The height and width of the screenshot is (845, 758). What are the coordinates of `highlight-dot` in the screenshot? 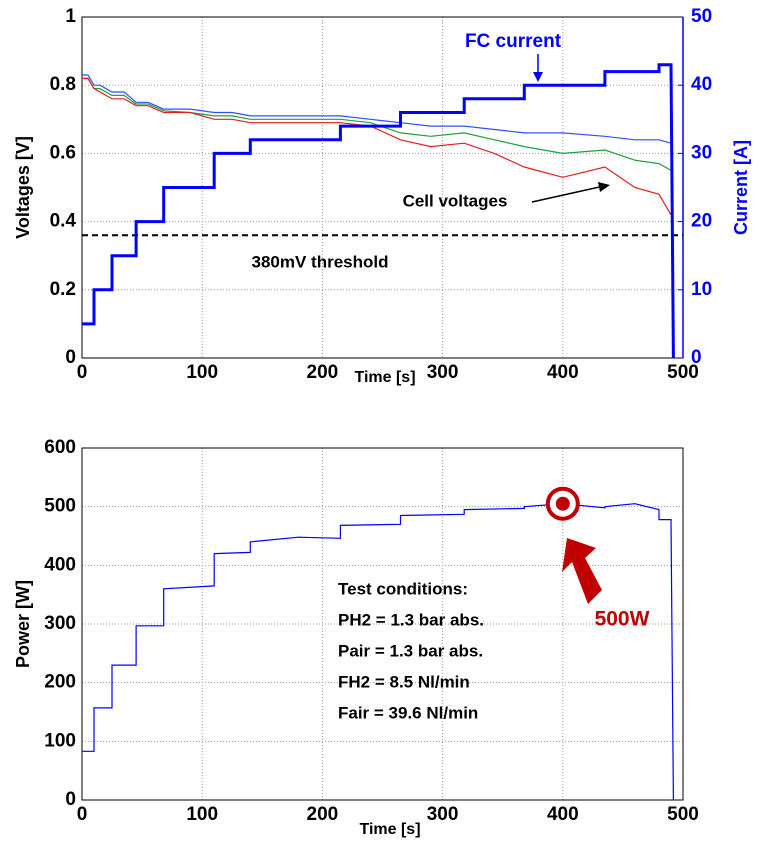 It's located at (562, 503).